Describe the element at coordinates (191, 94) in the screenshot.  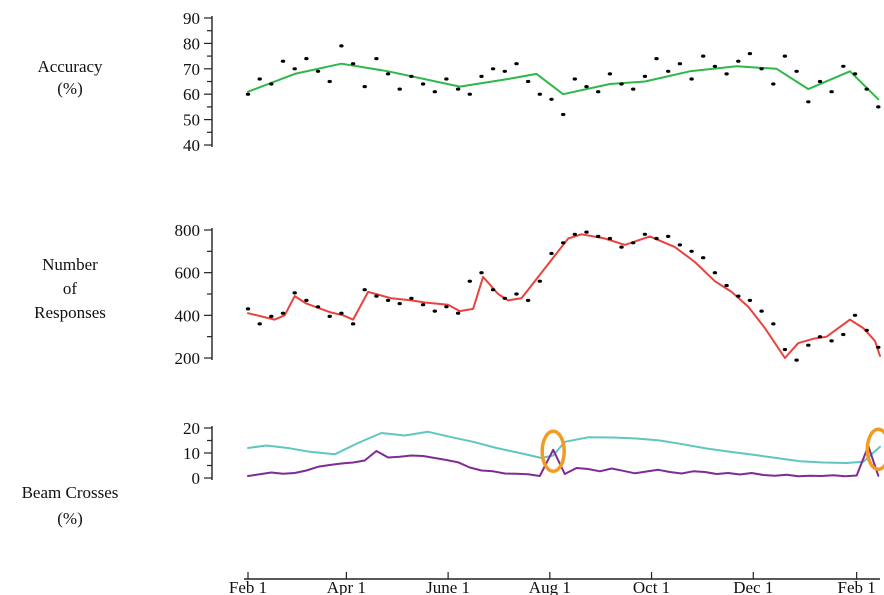
I see `y-tick-label: 60` at that location.